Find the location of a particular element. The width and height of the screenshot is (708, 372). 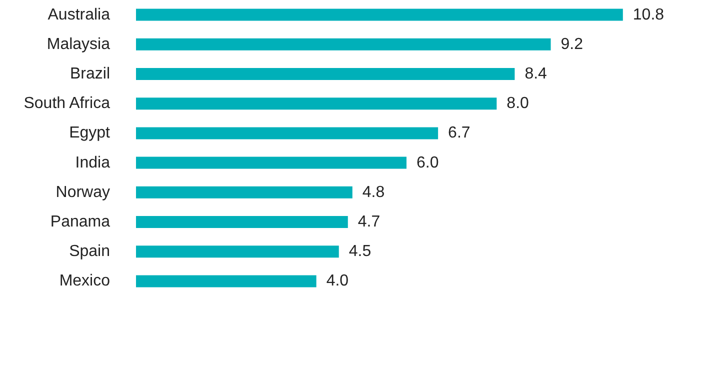

data-label: 6.0 is located at coordinates (427, 163).